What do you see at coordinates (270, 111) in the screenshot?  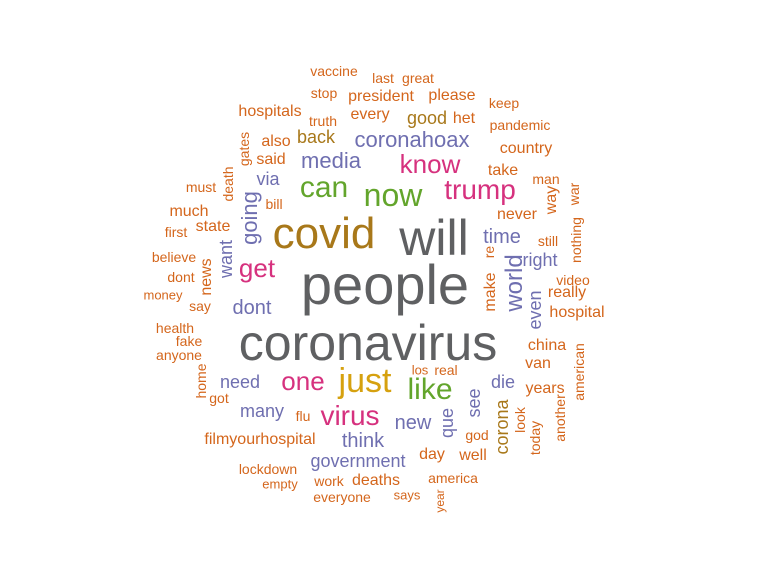 I see `word-hospitals: hospitals` at bounding box center [270, 111].